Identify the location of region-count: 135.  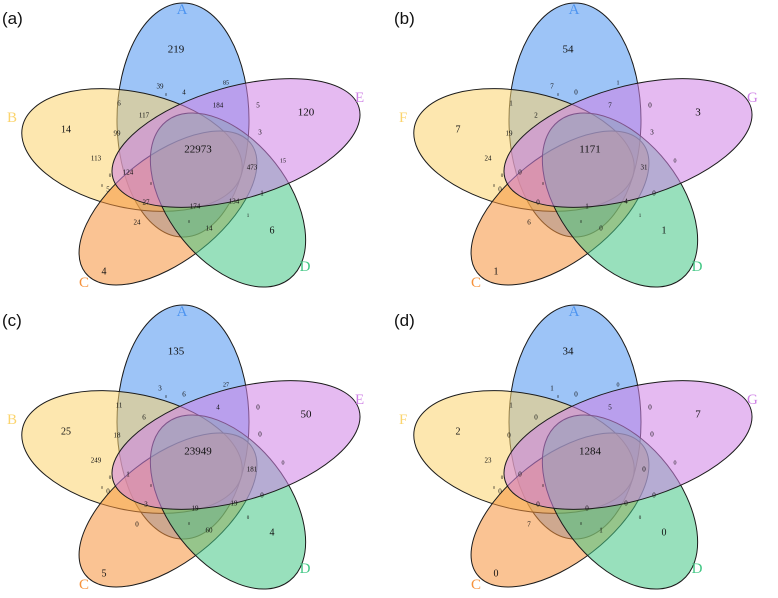
(176, 352).